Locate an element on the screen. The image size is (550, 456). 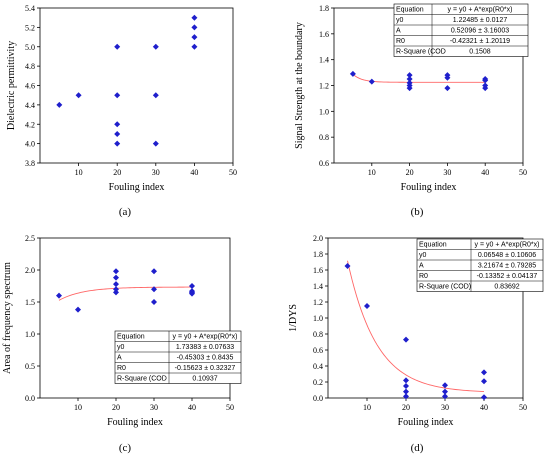
equation-table-value: 0.52096 ± 3.16003 is located at coordinates (480, 31).